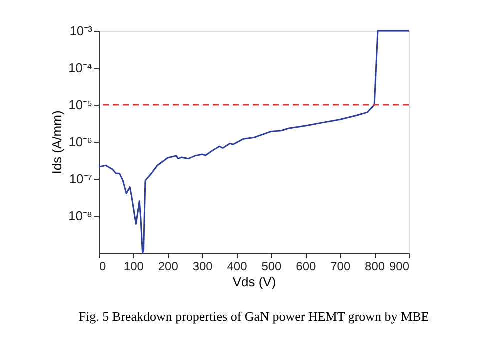 The image size is (481, 350). Describe the element at coordinates (80, 216) in the screenshot. I see `y-tick-label: 10⁻⁸` at that location.